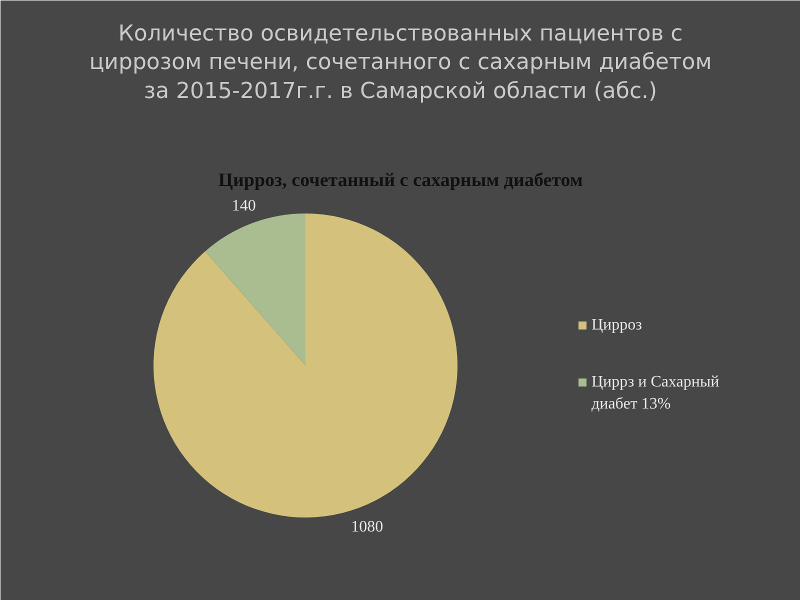 The image size is (800, 600). What do you see at coordinates (617, 325) in the screenshot?
I see `legend-label: Цирроз` at bounding box center [617, 325].